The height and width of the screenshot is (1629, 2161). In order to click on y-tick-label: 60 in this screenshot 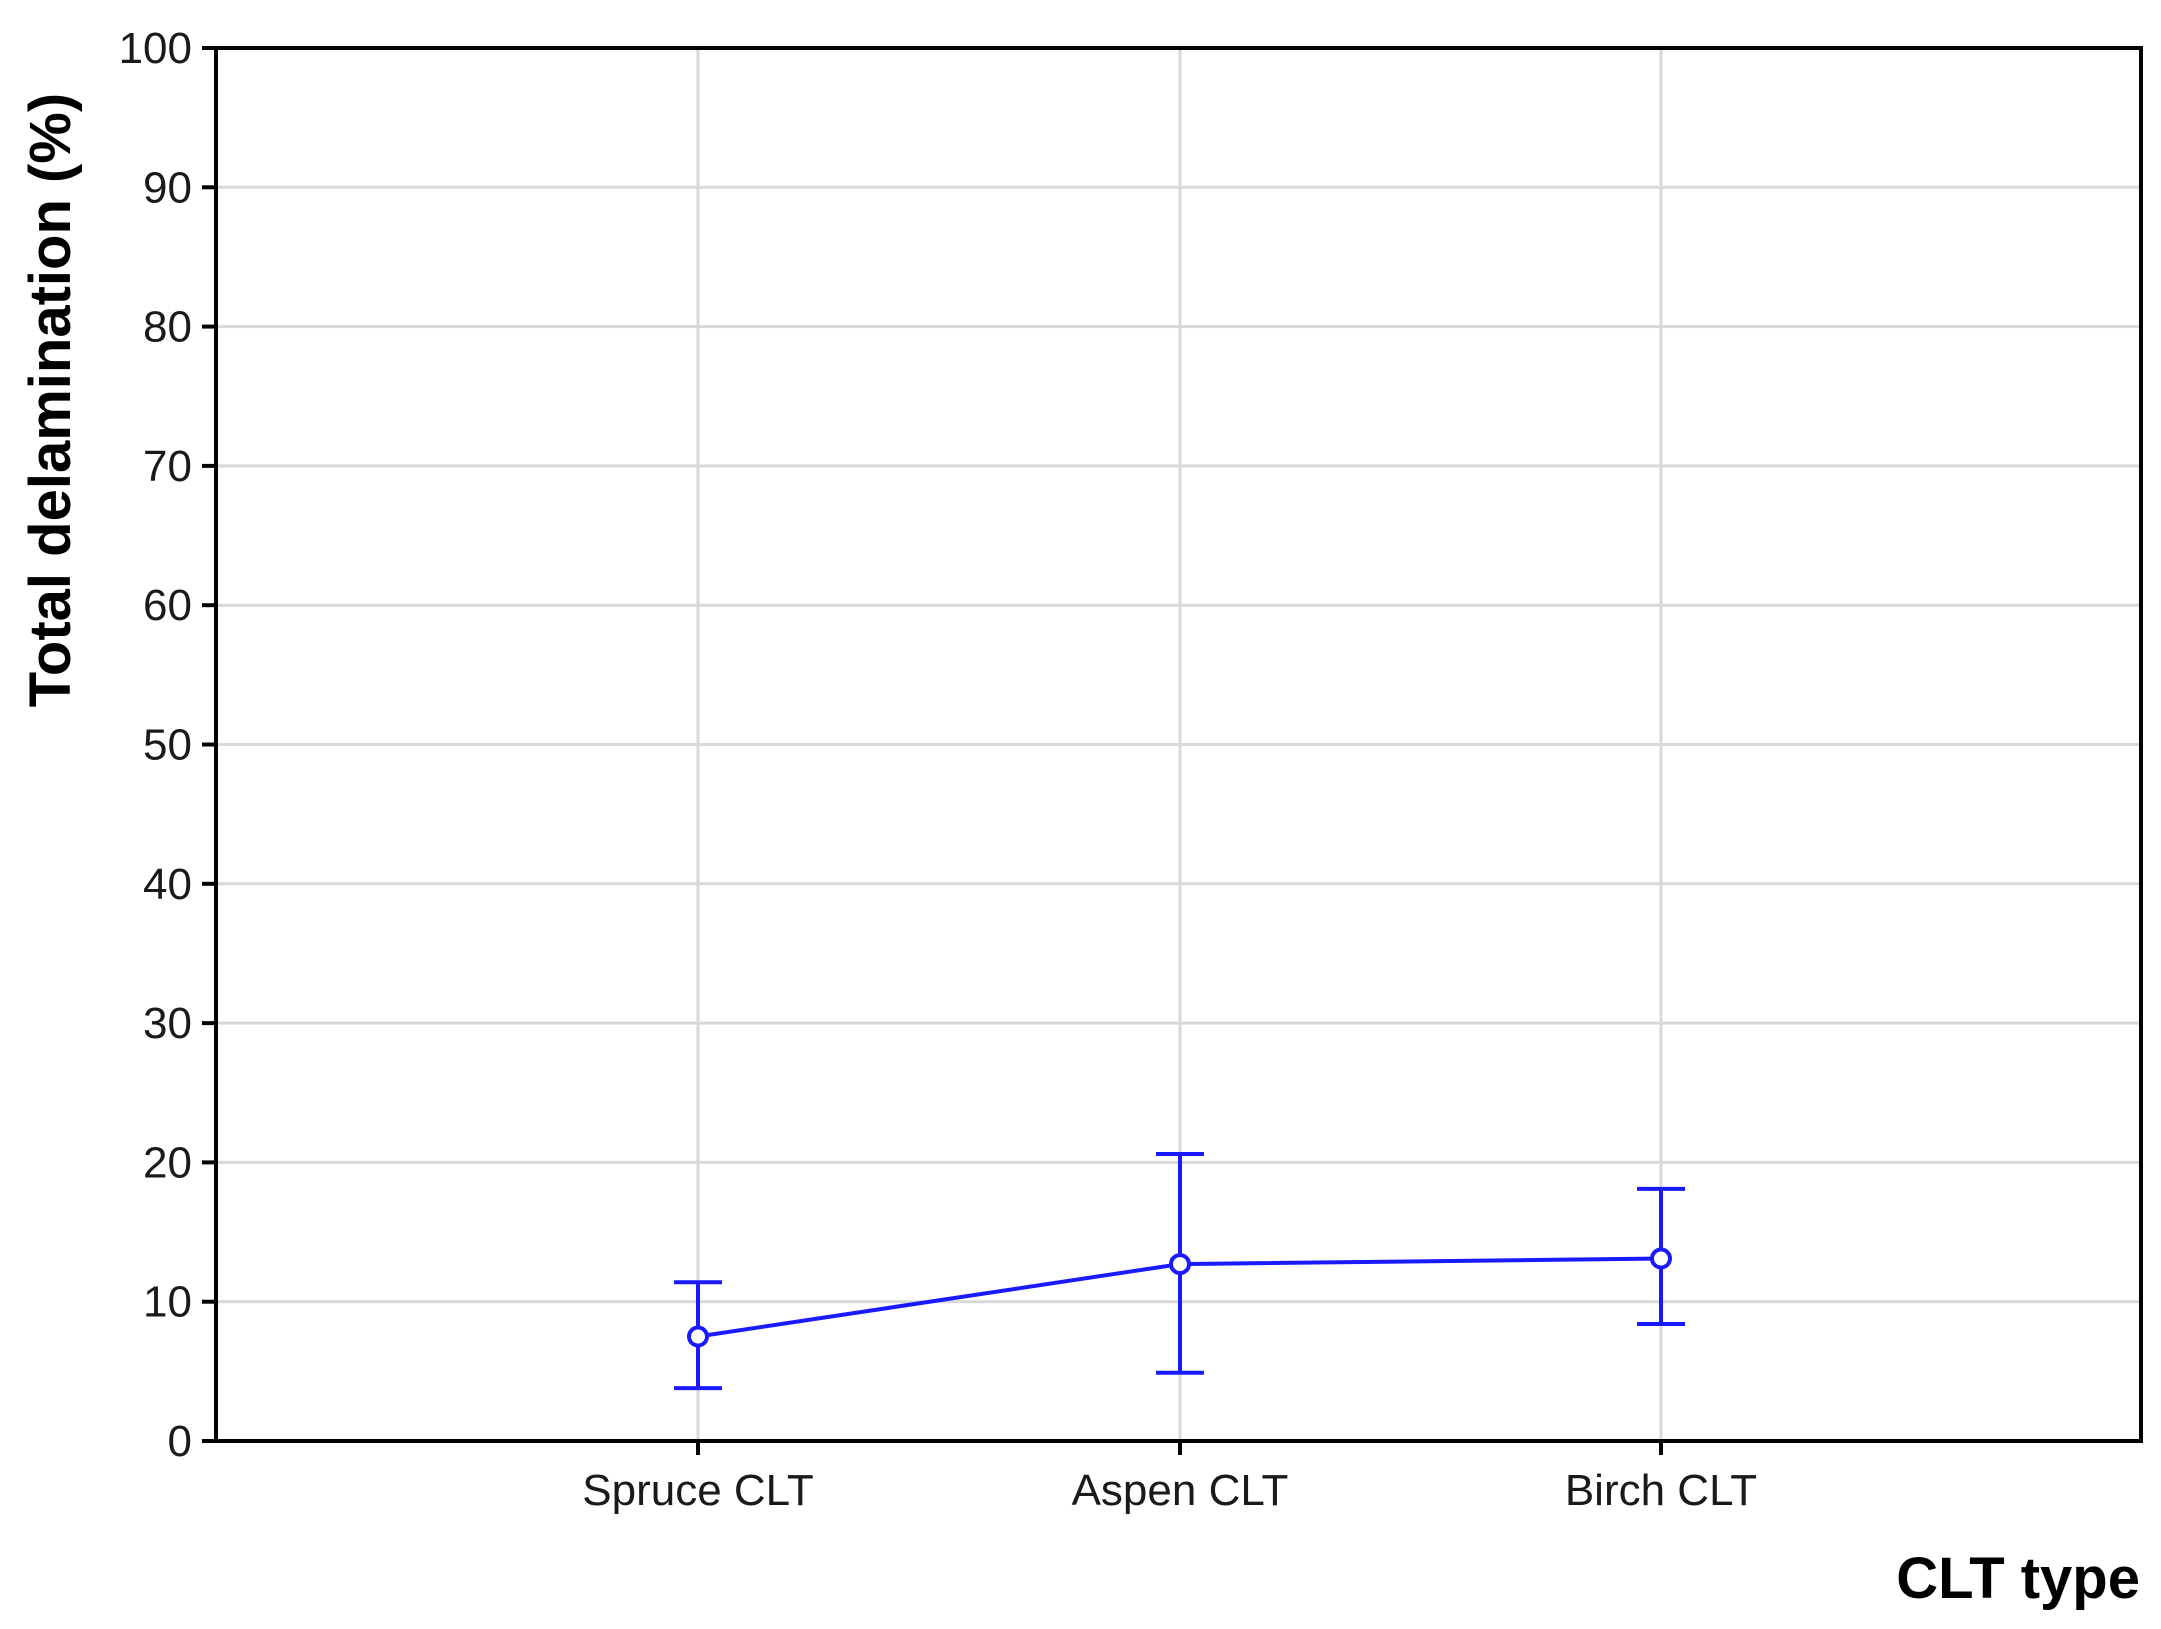, I will do `click(167, 605)`.